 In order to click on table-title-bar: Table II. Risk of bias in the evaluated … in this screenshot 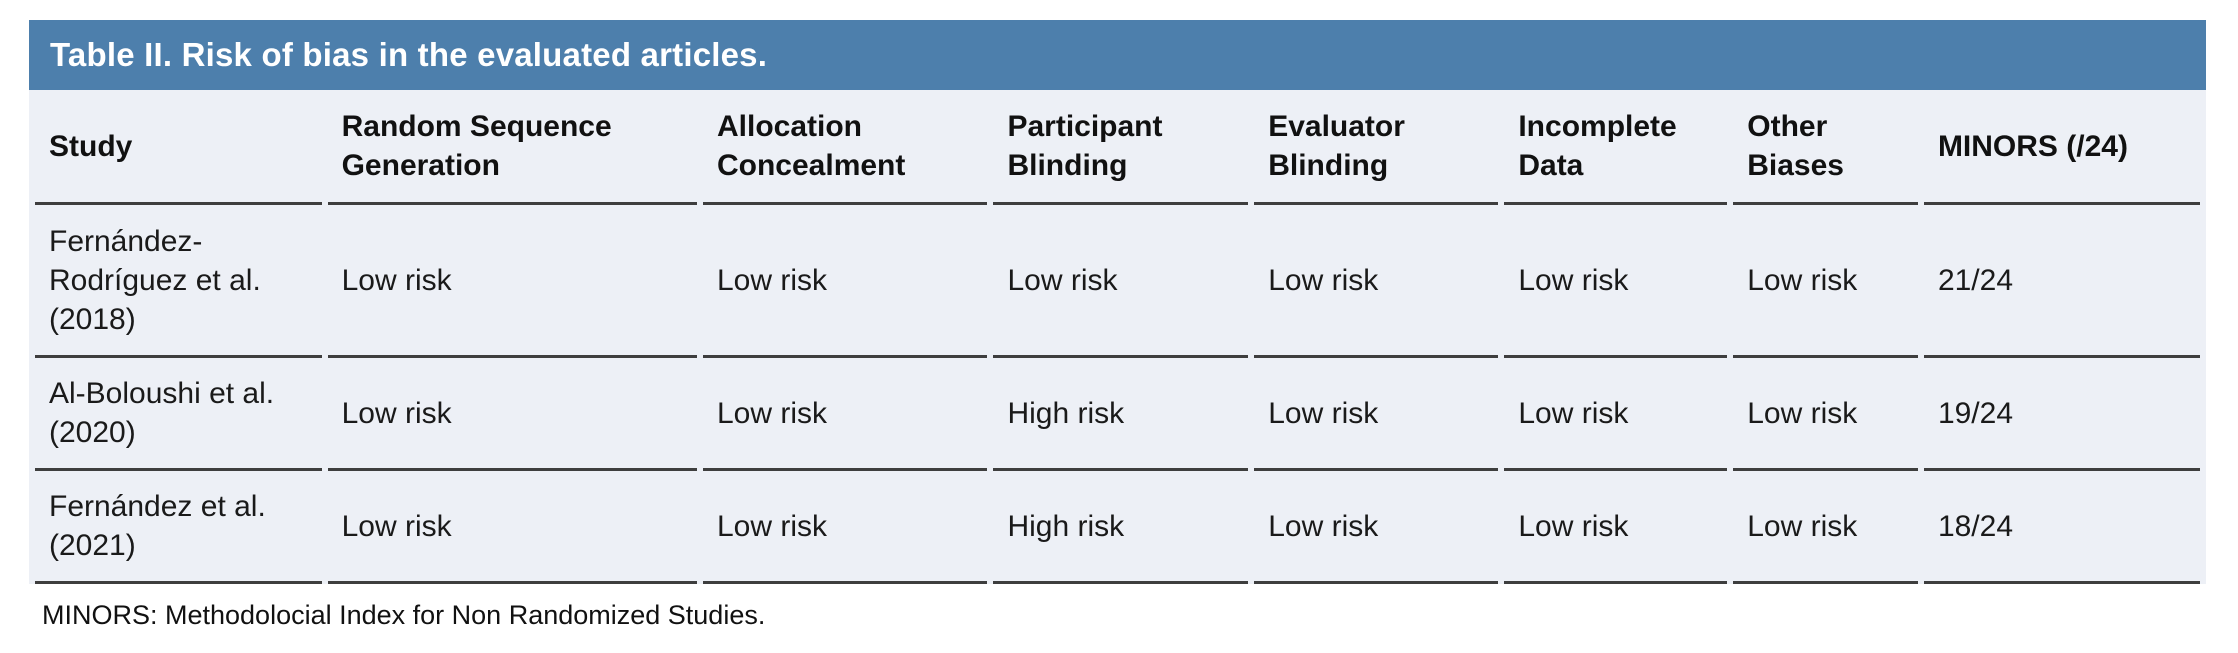, I will do `click(1117, 55)`.